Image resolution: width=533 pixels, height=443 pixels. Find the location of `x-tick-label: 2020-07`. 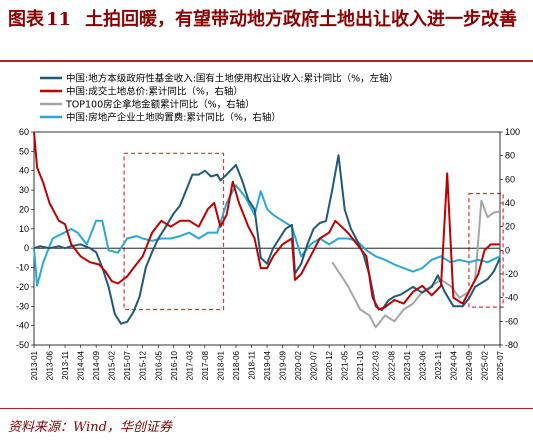

x-tick-label: 2020-07 is located at coordinates (314, 365).